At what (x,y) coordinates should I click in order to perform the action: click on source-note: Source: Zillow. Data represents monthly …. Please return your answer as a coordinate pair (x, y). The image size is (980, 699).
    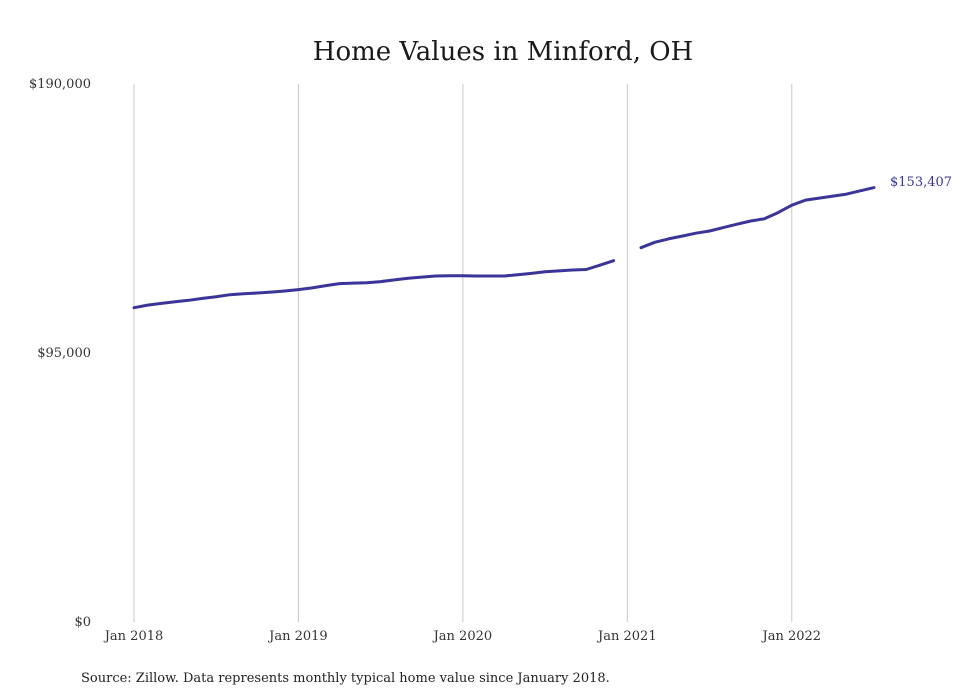
    Looking at the image, I should click on (345, 678).